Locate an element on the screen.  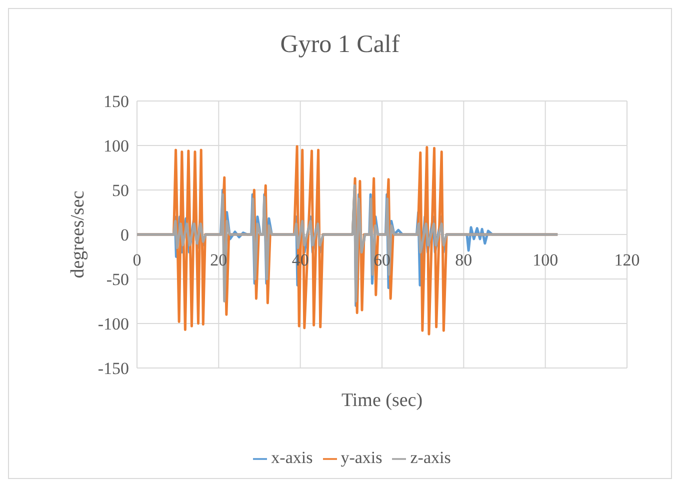
x-tick-label: 100 is located at coordinates (545, 260).